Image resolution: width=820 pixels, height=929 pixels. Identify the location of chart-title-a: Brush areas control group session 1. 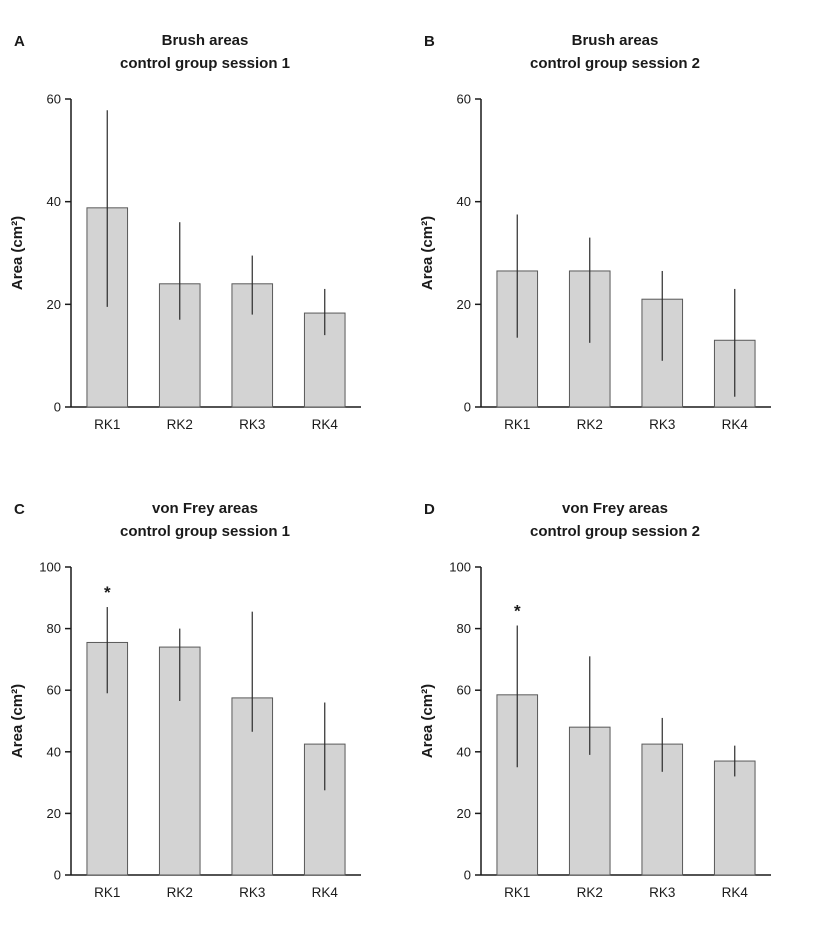
(205, 52).